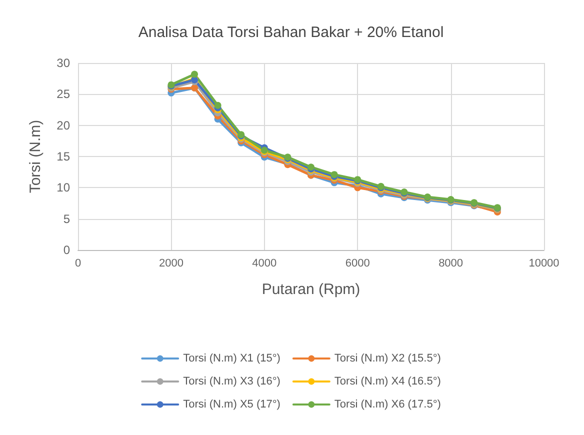  I want to click on x-tick-label: 10000, so click(544, 264).